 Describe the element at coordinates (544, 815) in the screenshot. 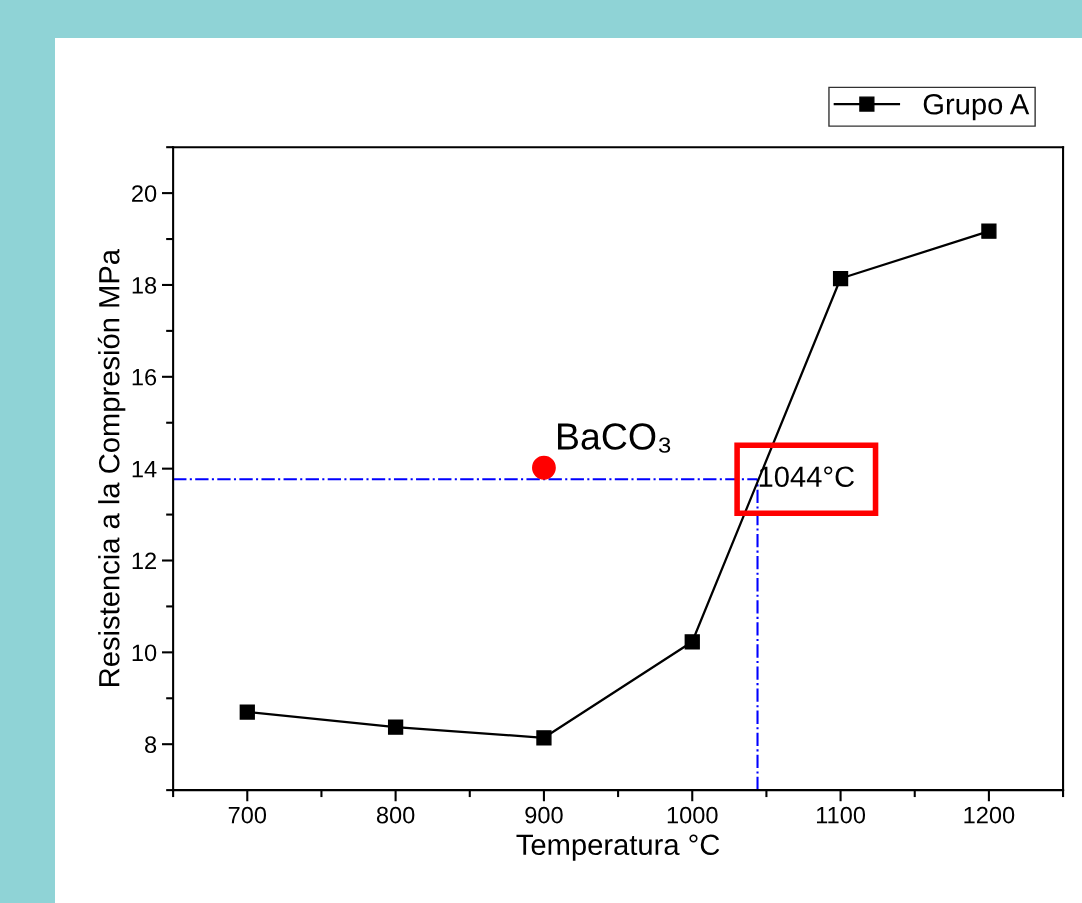

I see `x-tick-label: 900` at that location.